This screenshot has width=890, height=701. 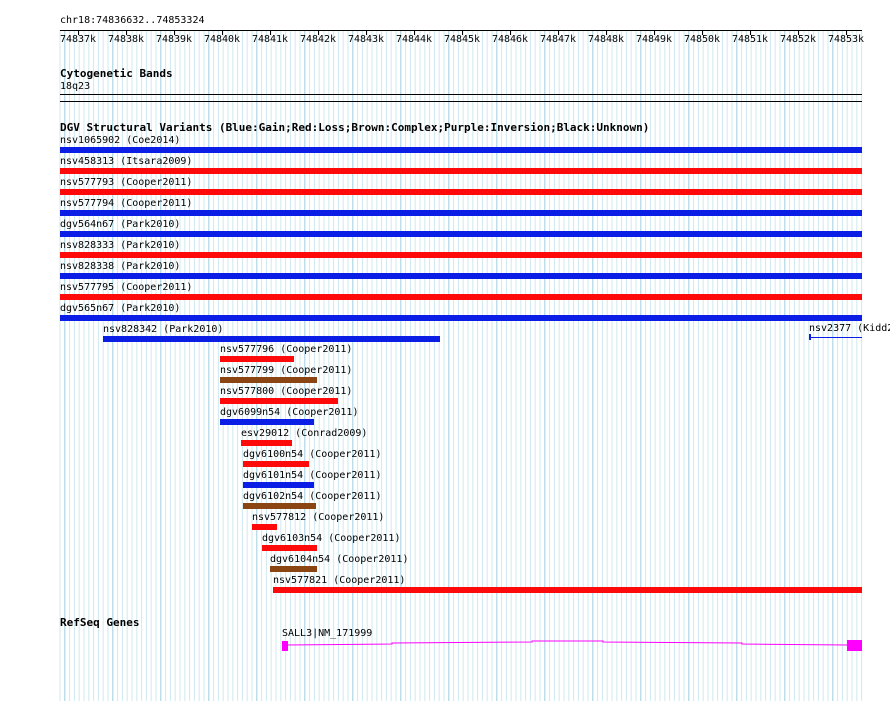 I want to click on variant-label: dgv6102n54 (Cooper2011), so click(x=312, y=496).